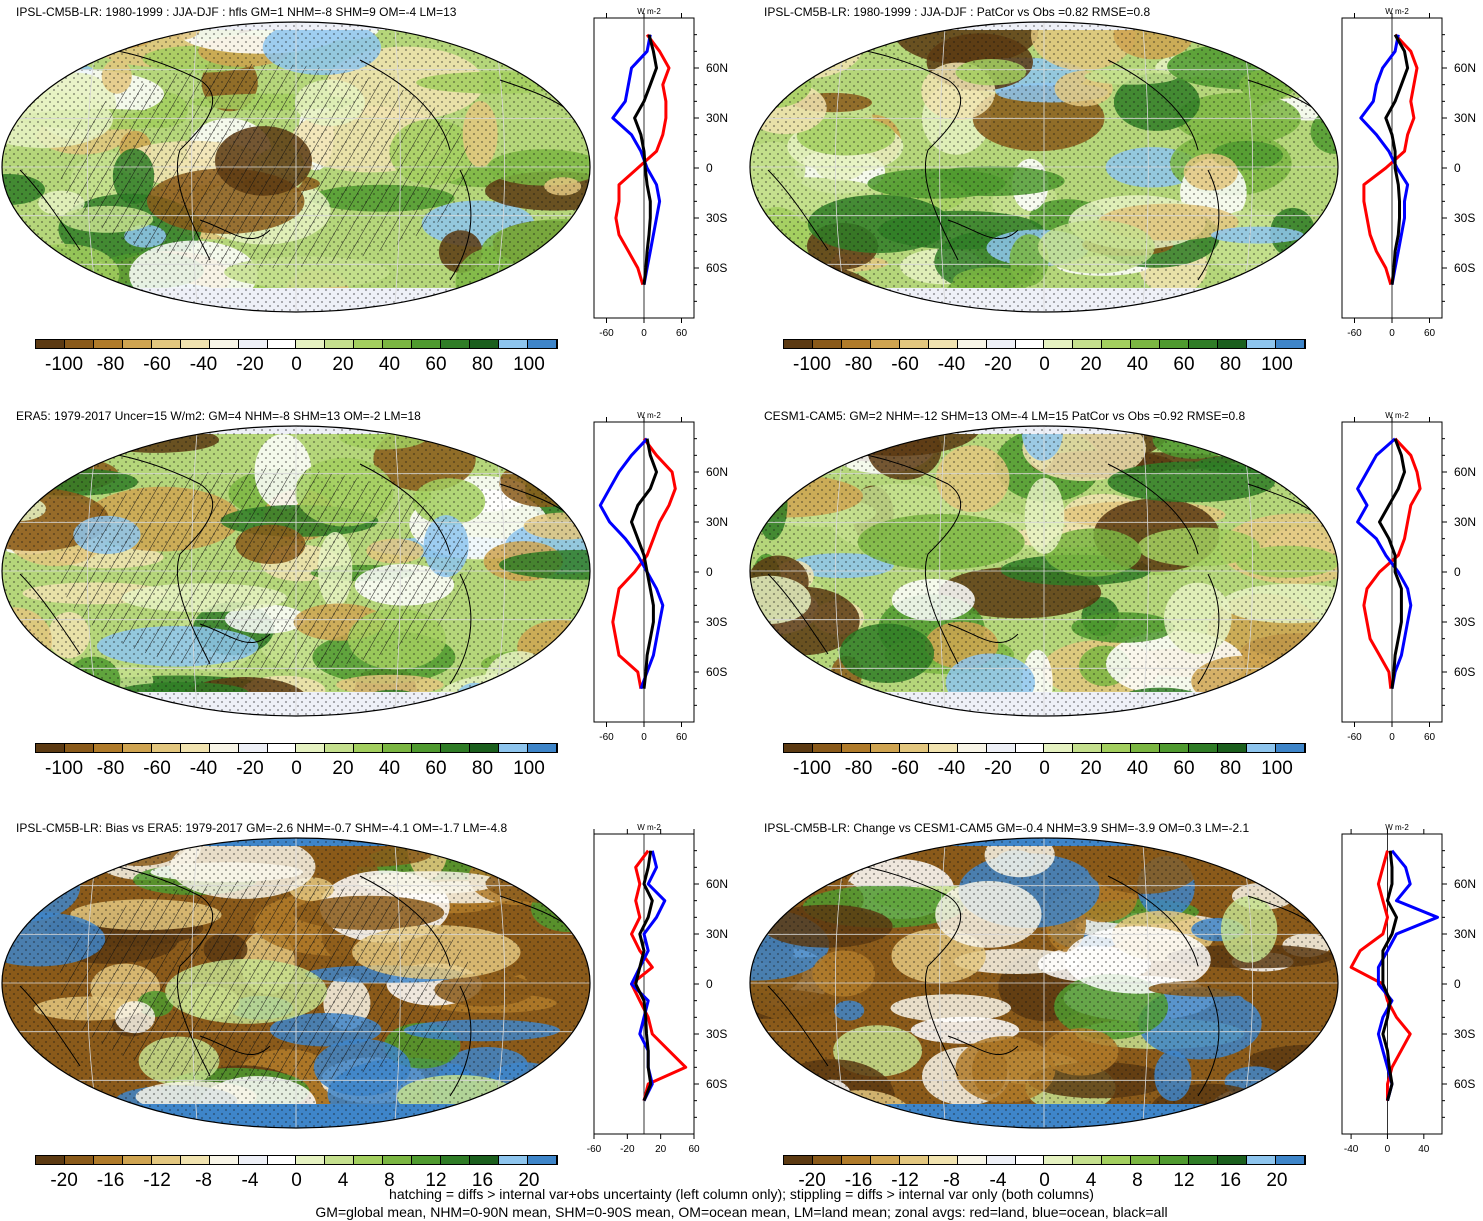  Describe the element at coordinates (436, 1180) in the screenshot. I see `colorbar-tick-label: 12` at that location.